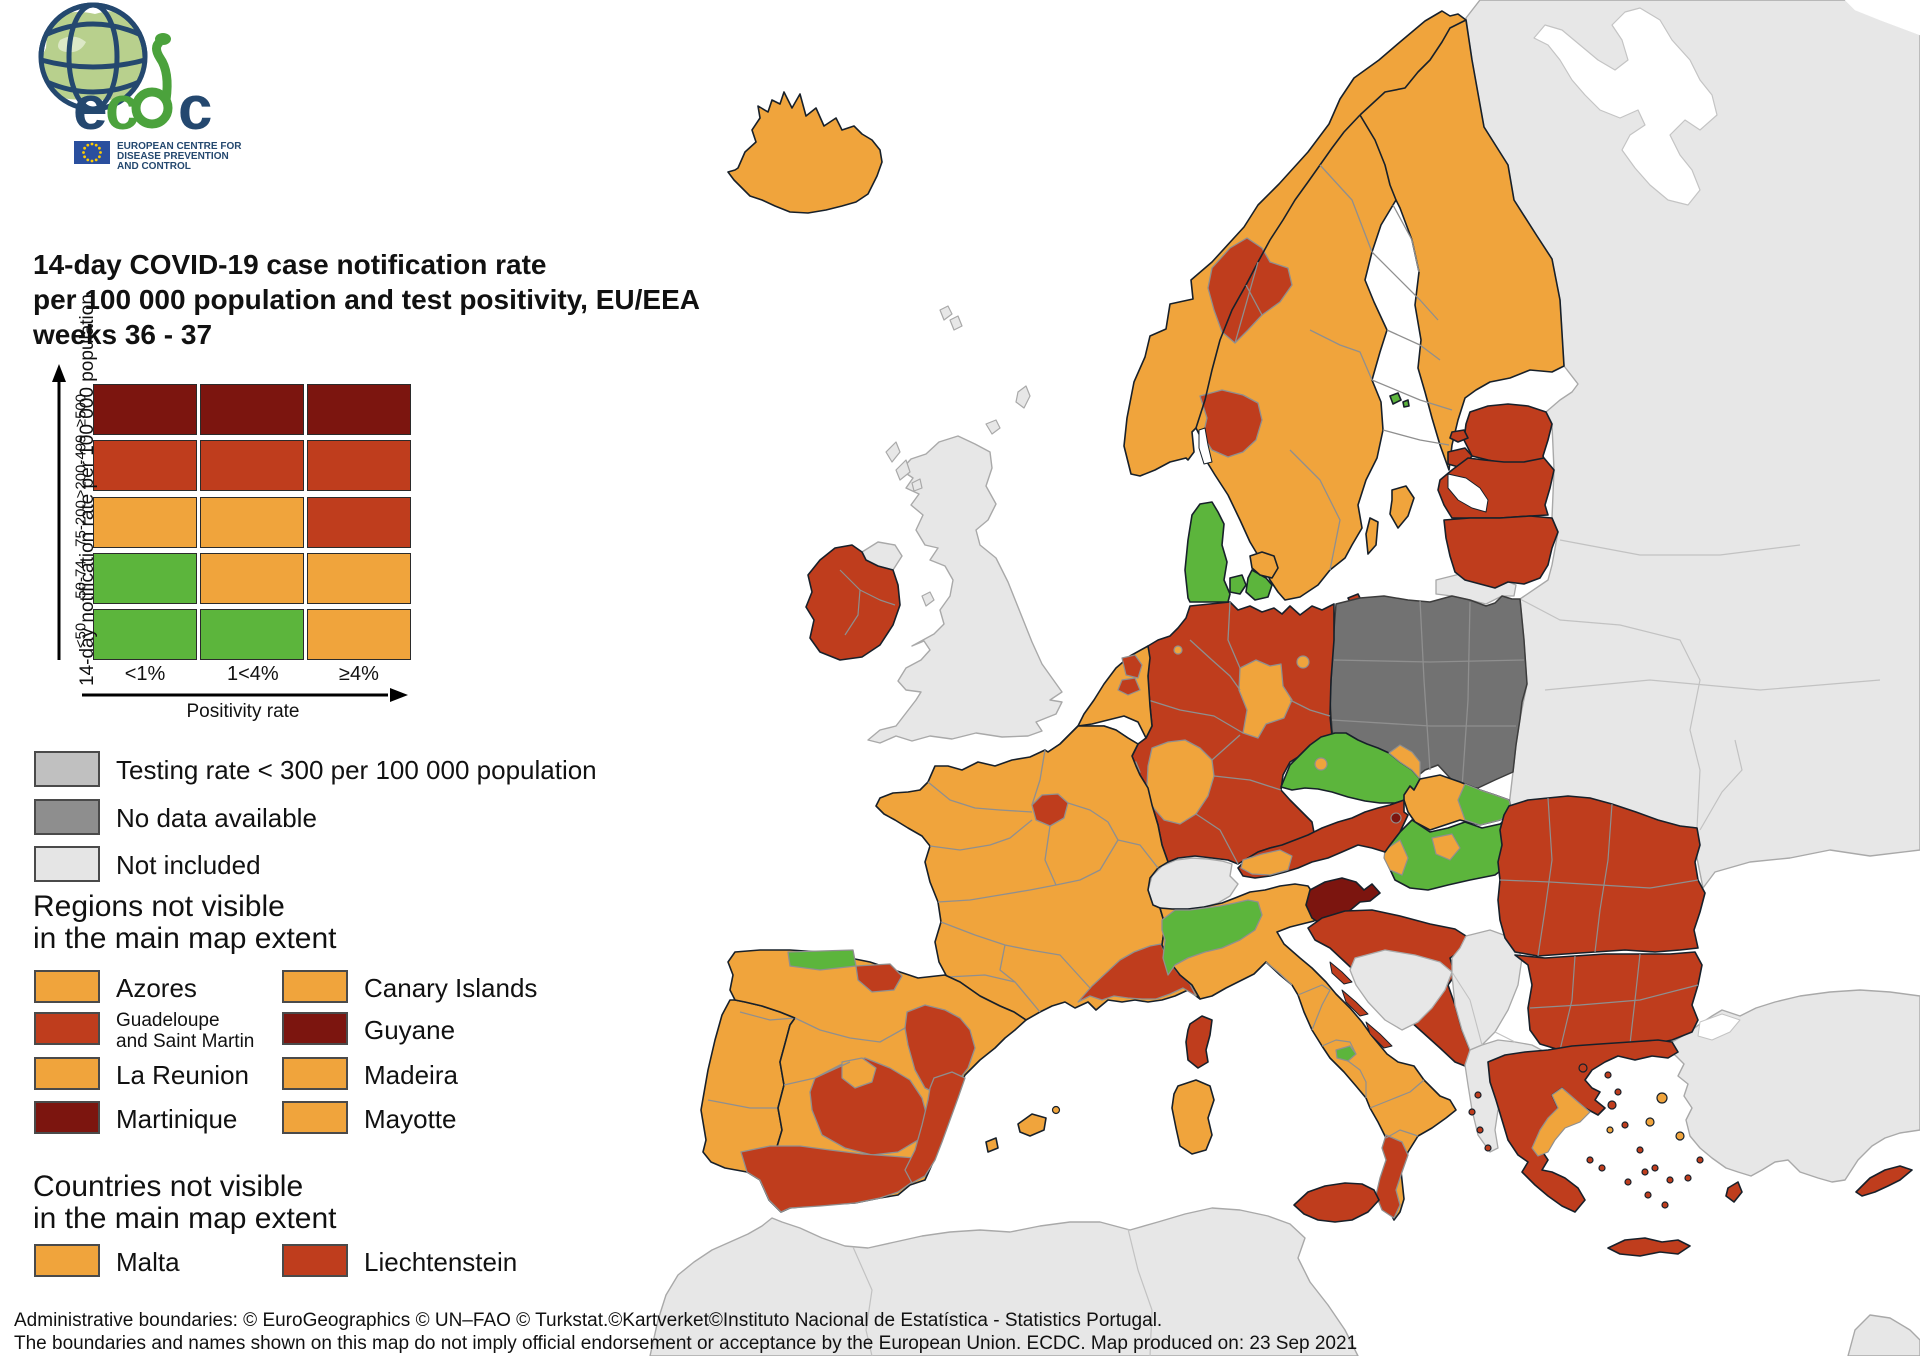 The width and height of the screenshot is (1920, 1356). What do you see at coordinates (179, 146) in the screenshot?
I see `svg-text: EUROPEAN CENTRE FOR` at bounding box center [179, 146].